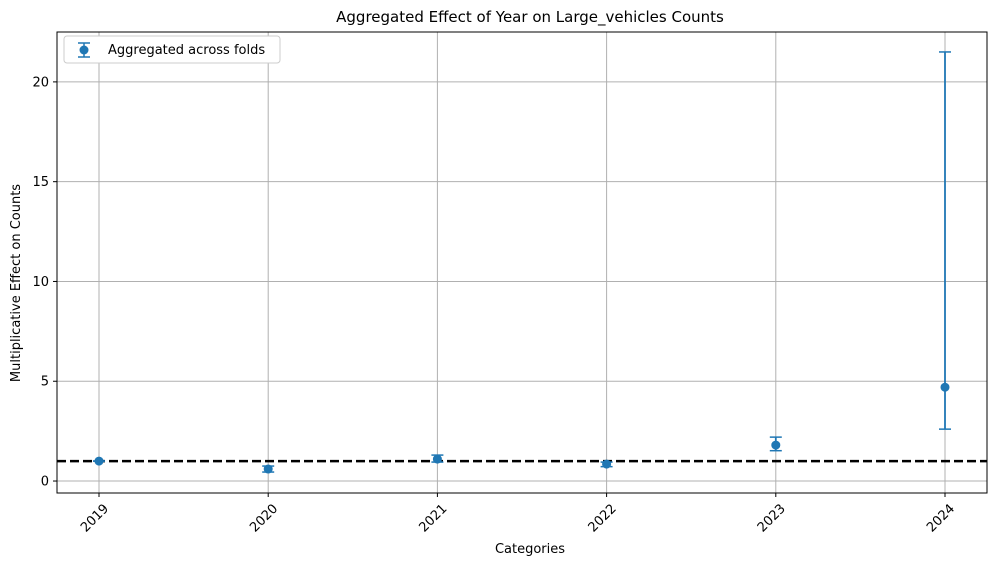 The image size is (997, 566). Describe the element at coordinates (186, 50) in the screenshot. I see `legend-label: Aggregated across folds` at that location.